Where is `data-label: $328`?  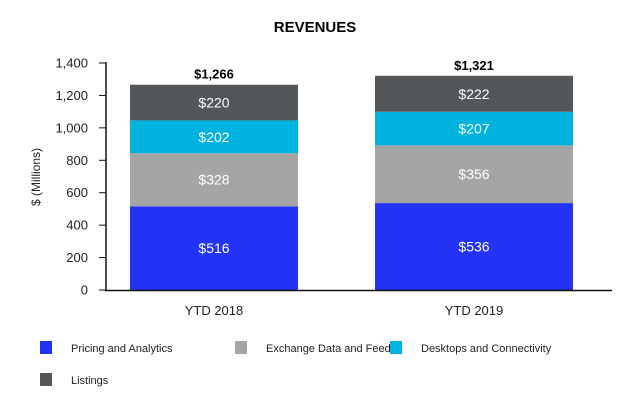
data-label: $328 is located at coordinates (213, 180).